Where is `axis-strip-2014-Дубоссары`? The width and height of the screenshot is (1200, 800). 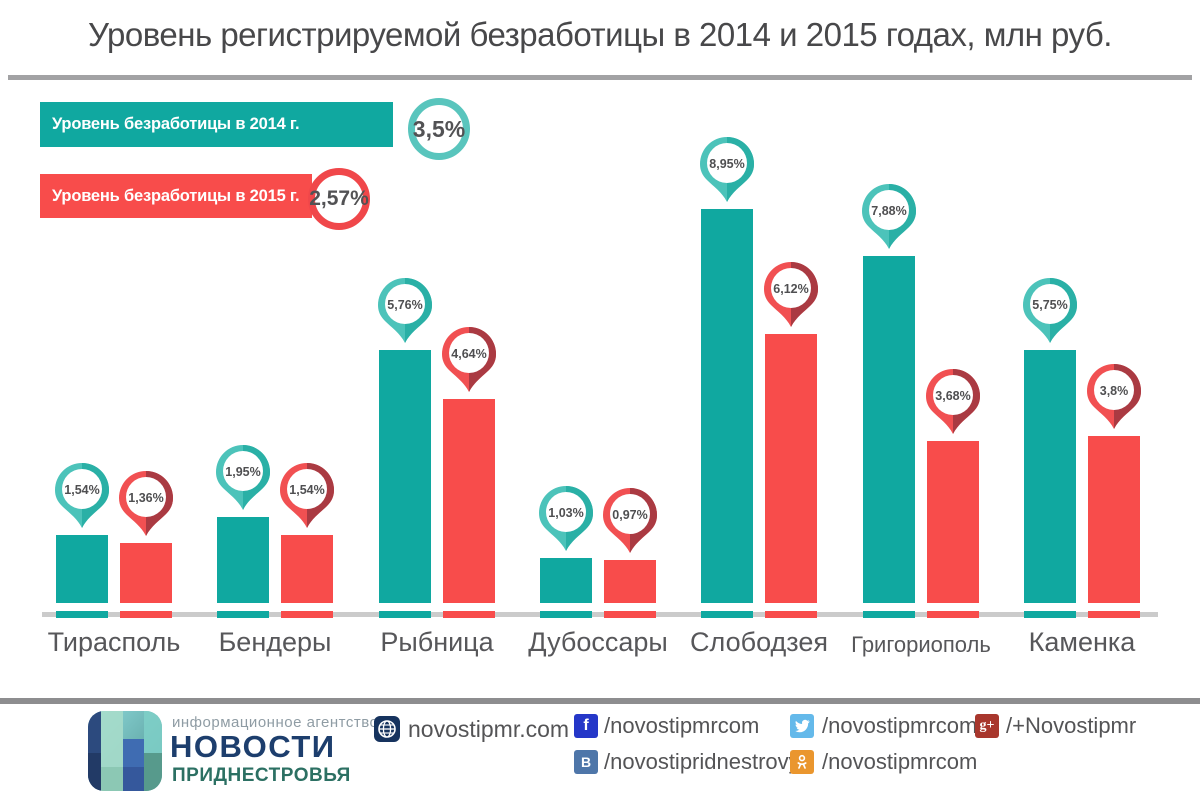
axis-strip-2014-Дубоссары is located at coordinates (566, 614).